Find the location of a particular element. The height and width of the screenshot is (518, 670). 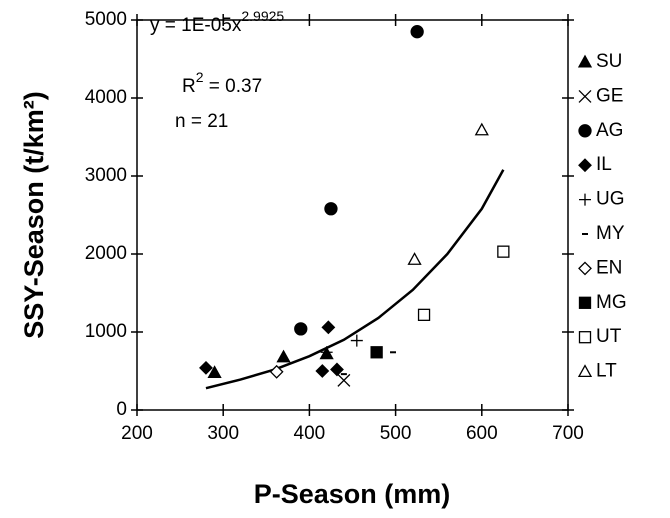

x-tick-label: 300 is located at coordinates (223, 433).